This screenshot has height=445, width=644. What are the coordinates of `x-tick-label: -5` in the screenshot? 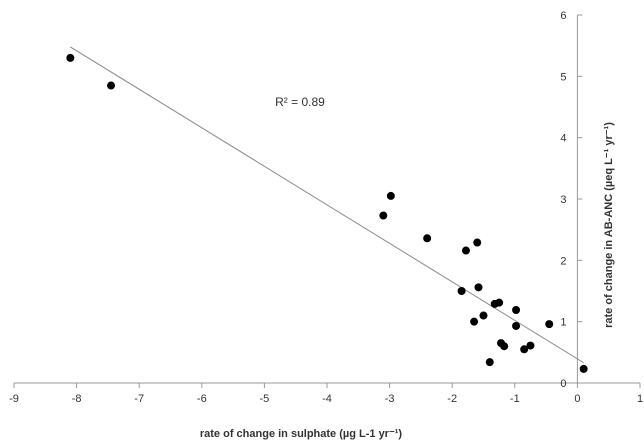 It's located at (265, 399).